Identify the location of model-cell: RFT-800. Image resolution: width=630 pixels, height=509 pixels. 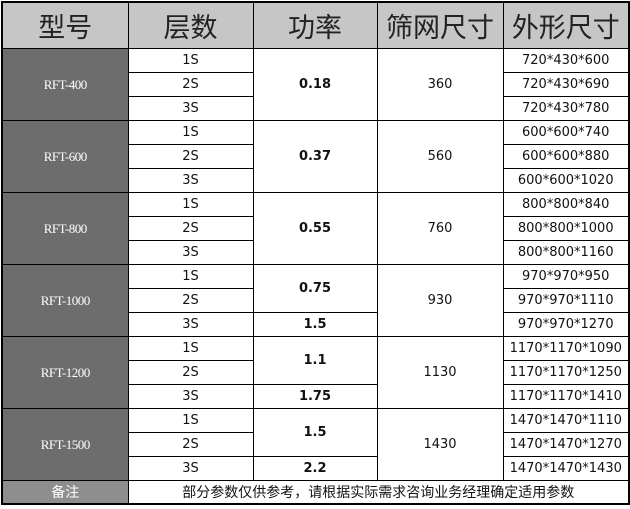
(65, 228).